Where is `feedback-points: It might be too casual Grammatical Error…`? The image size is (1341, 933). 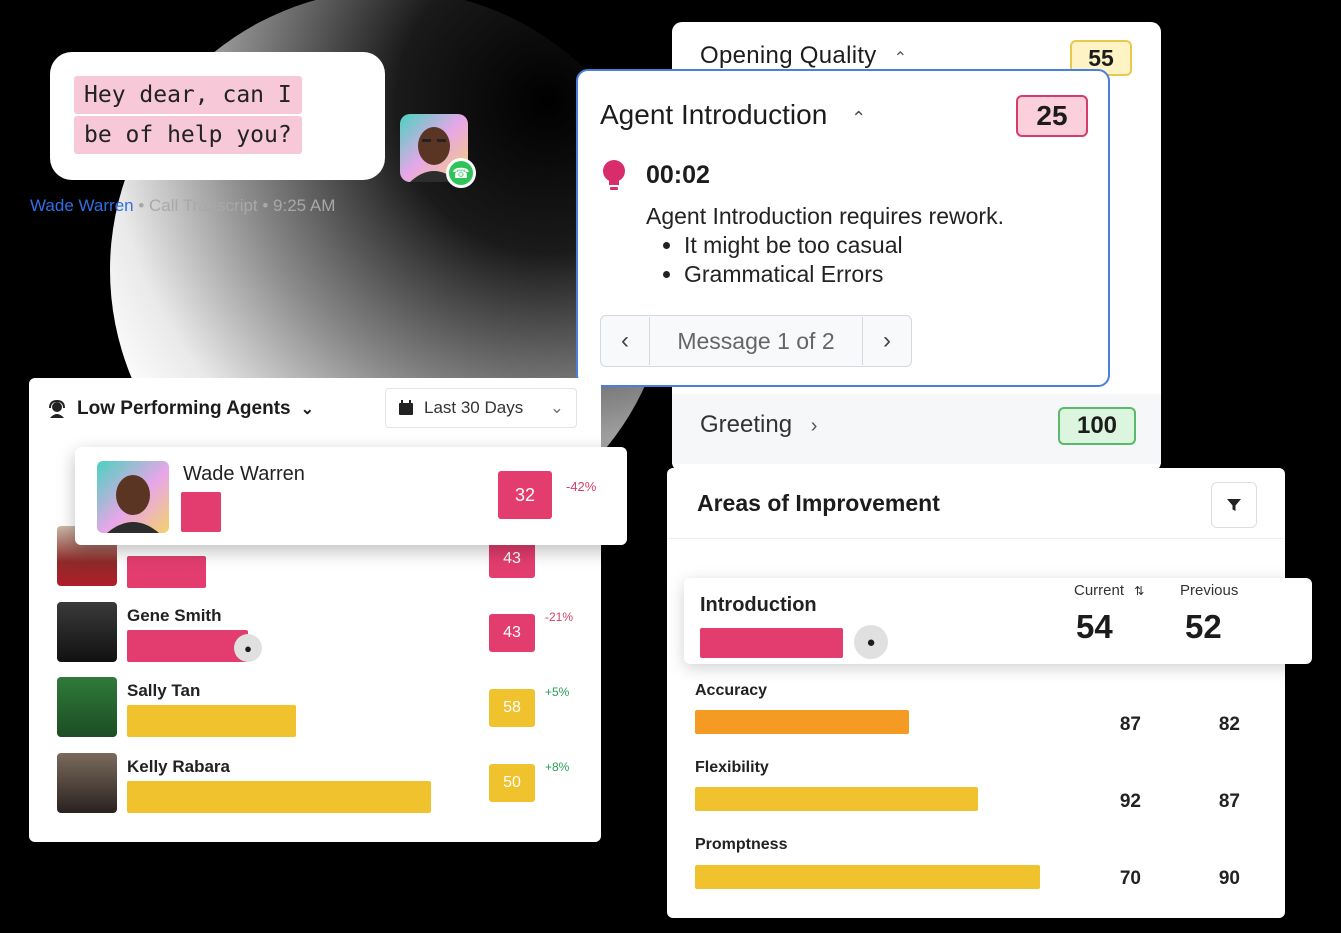 feedback-points: It might be too casual Grammatical Error… is located at coordinates (781, 260).